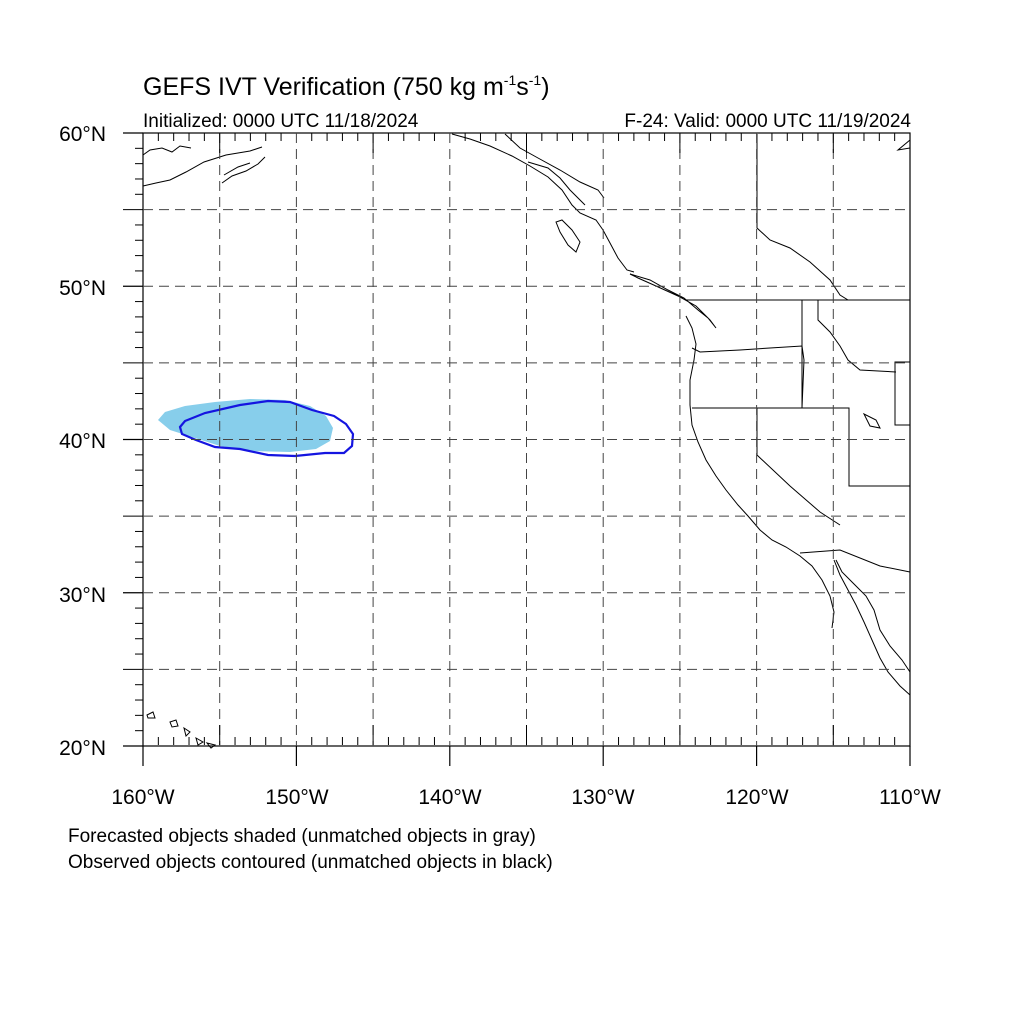 Image resolution: width=1024 pixels, height=1024 pixels. I want to click on lon-label-120w: 120°W, so click(756, 797).